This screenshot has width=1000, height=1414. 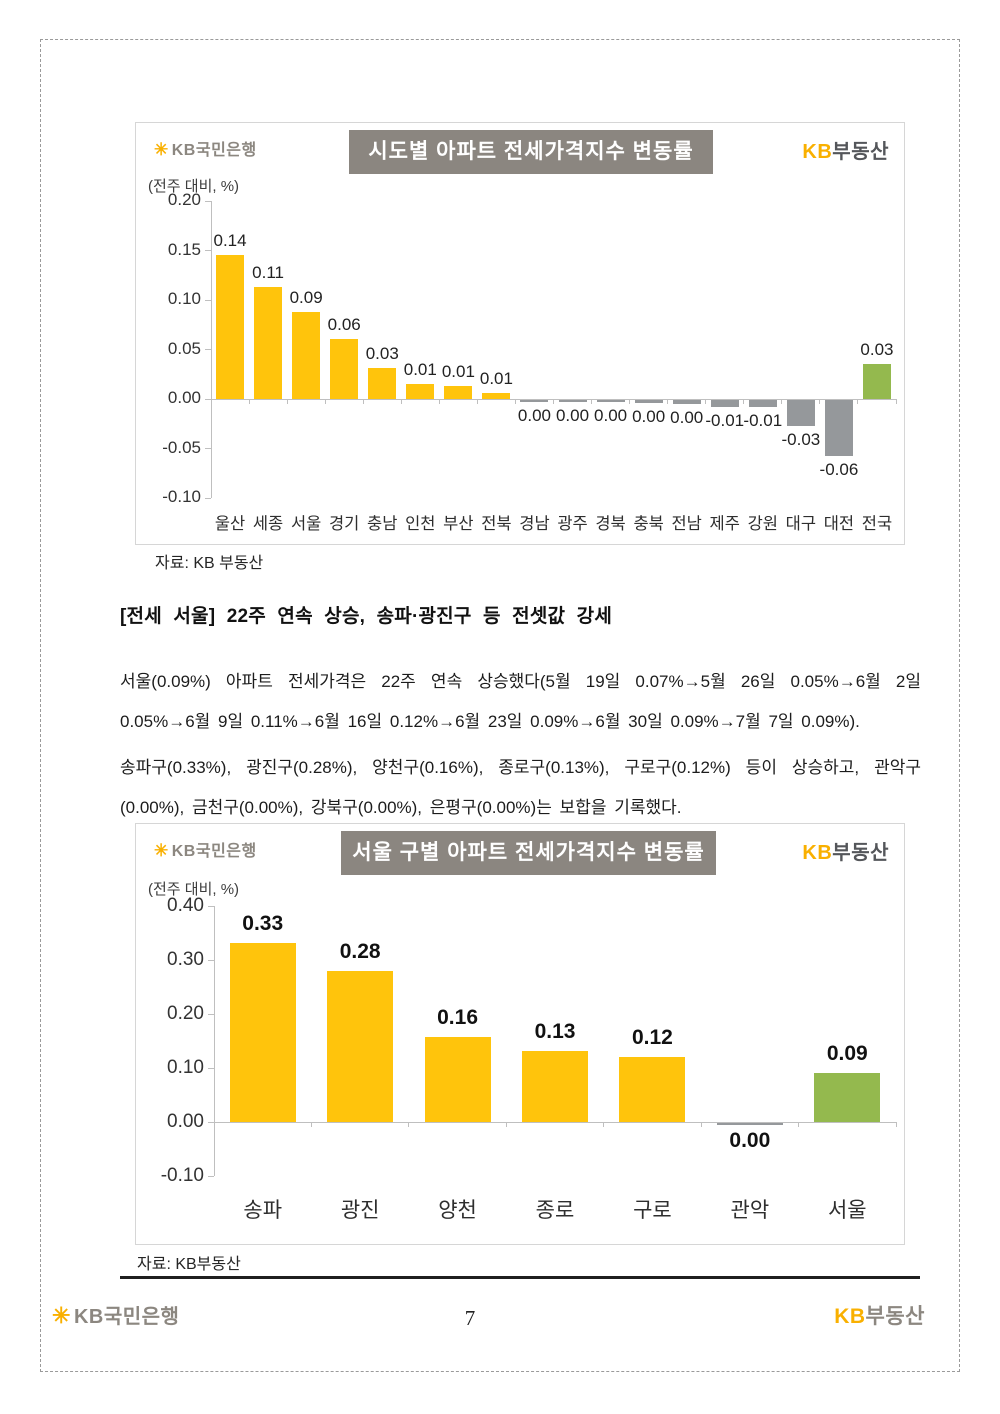 I want to click on section-heading: [전세 서울] 22주 연속 상승, 송파·광진구 등 전셋값 강세, so click(x=366, y=616).